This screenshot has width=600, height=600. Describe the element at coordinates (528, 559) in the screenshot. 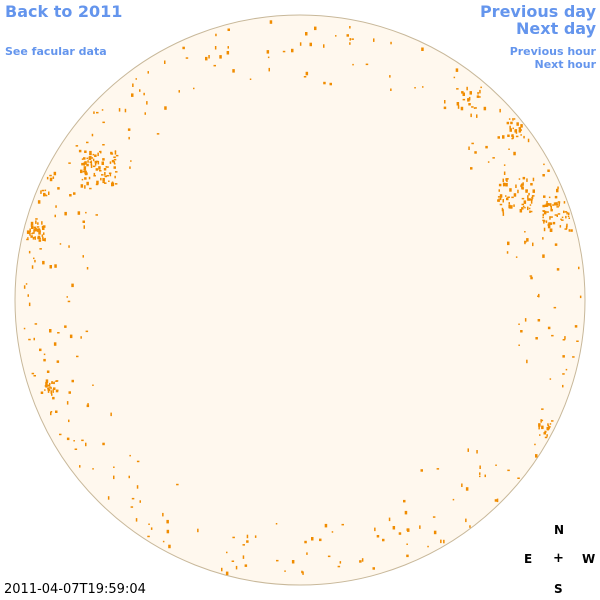

I see `compass-east-label: E` at that location.